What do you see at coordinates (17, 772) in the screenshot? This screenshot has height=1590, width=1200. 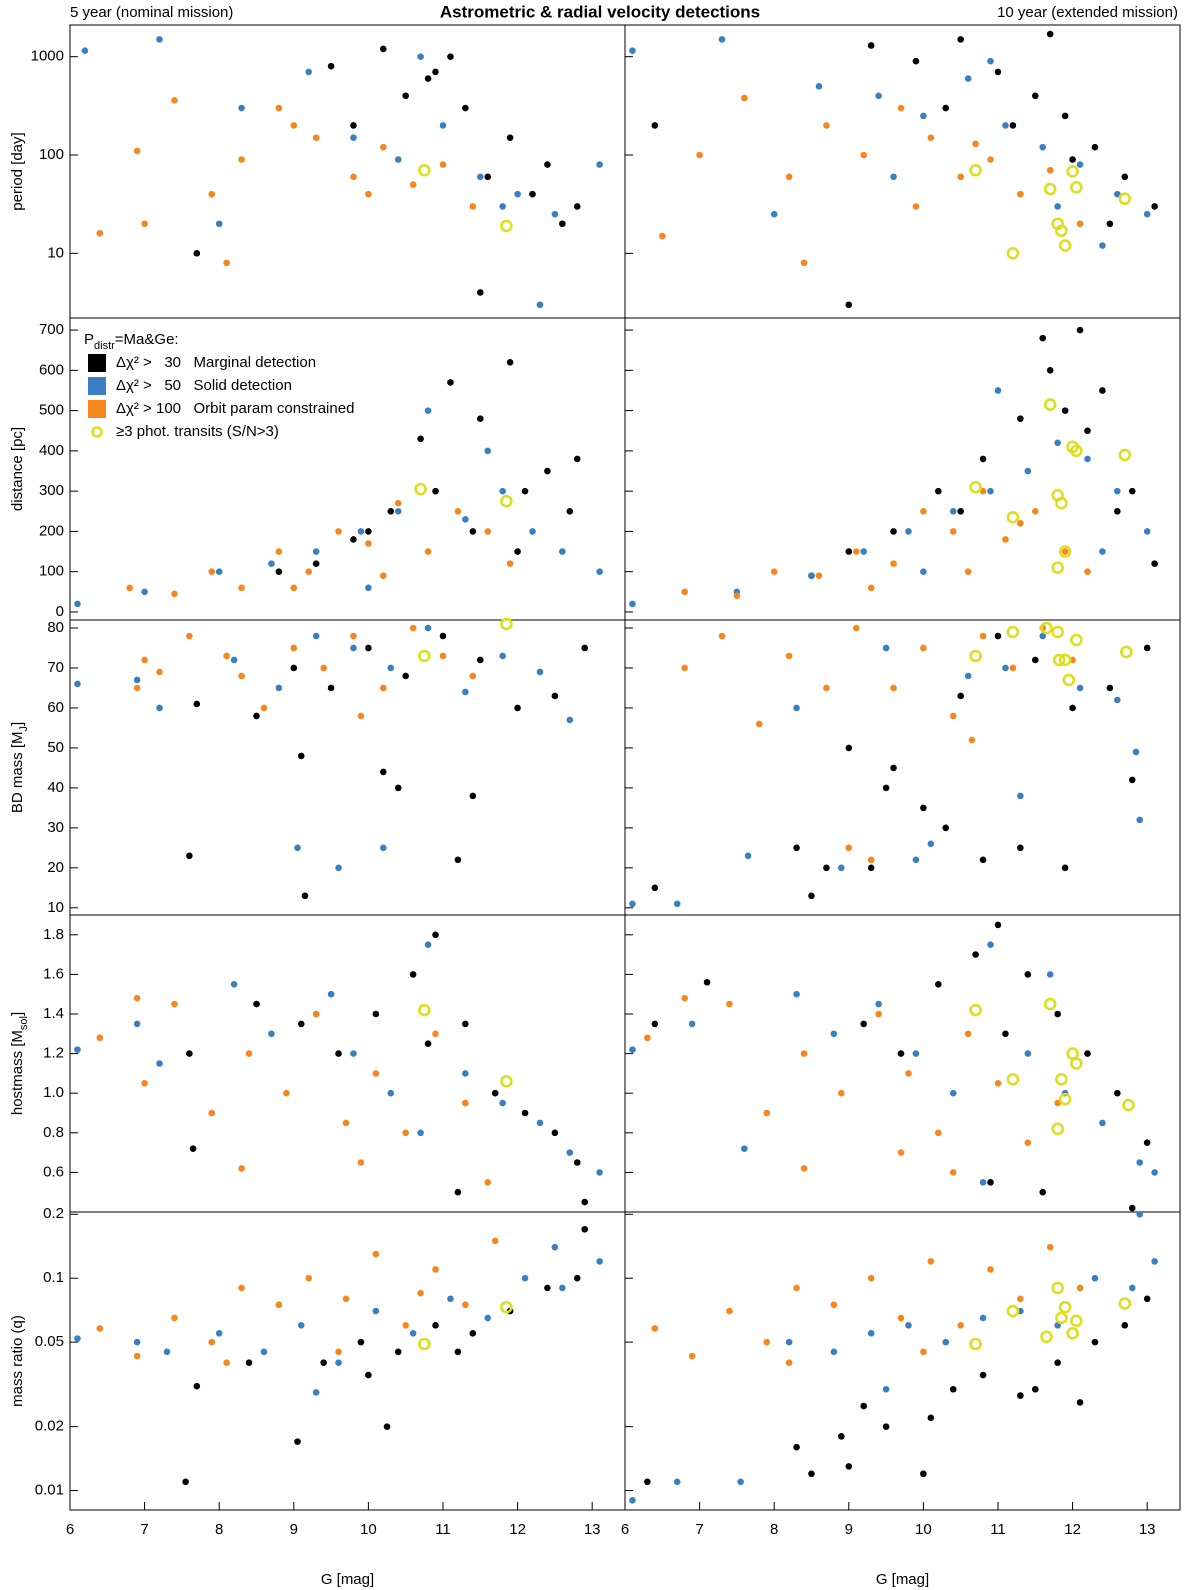 I see `y-axis-label-main: BD mass [M` at bounding box center [17, 772].